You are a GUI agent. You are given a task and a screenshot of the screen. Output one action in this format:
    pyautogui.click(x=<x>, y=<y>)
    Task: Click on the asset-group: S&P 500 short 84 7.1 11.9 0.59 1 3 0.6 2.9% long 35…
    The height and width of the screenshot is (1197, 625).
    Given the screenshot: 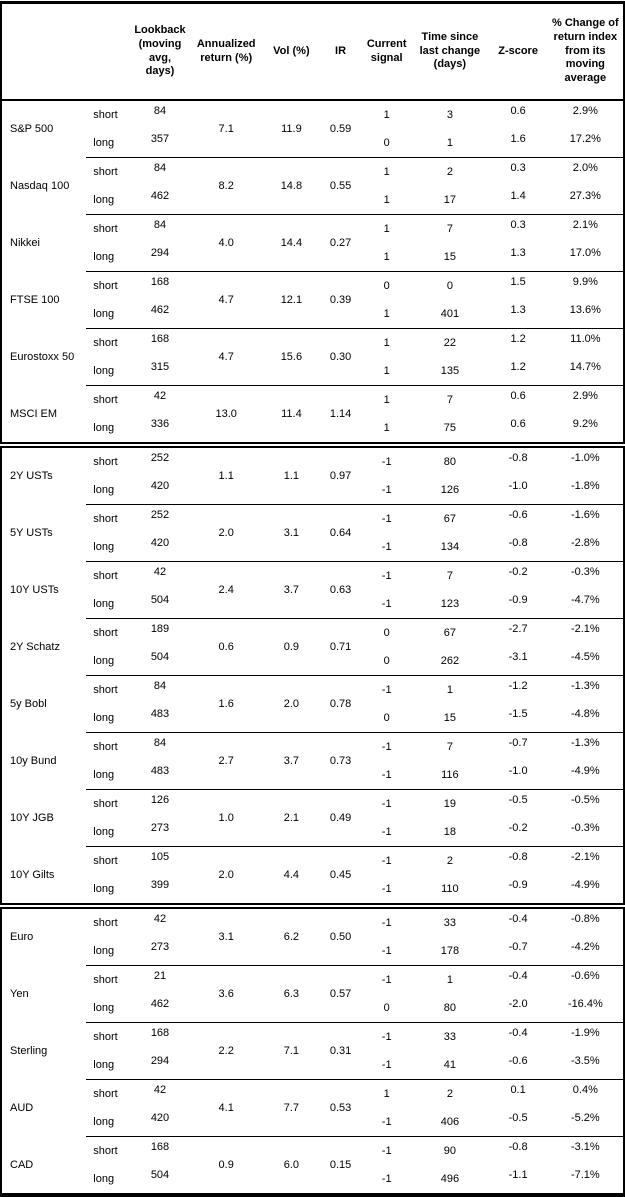 What is the action you would take?
    pyautogui.click(x=312, y=129)
    